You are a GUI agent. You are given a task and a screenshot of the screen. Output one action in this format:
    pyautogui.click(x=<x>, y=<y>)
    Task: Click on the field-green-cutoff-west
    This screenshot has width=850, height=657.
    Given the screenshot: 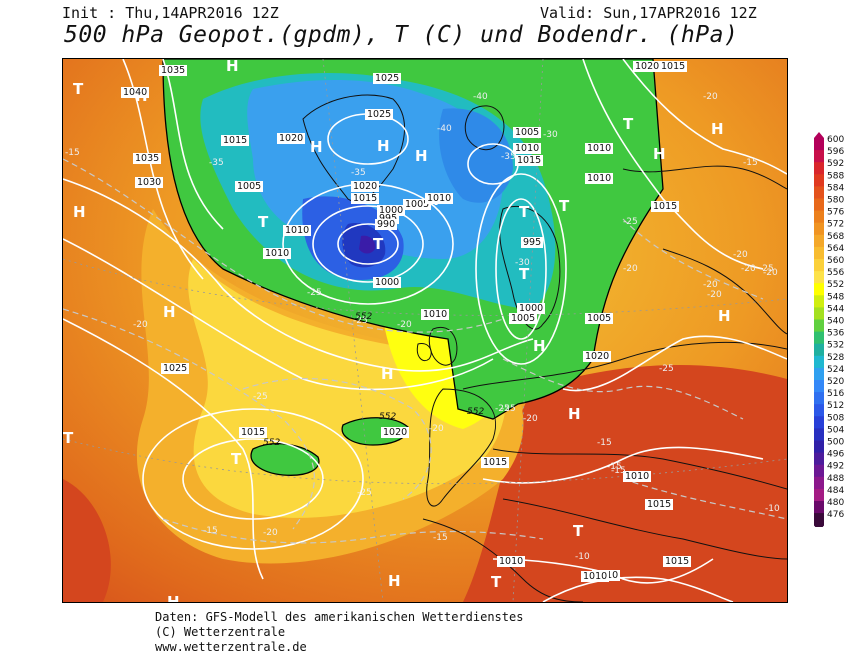 What is the action you would take?
    pyautogui.click(x=285, y=459)
    